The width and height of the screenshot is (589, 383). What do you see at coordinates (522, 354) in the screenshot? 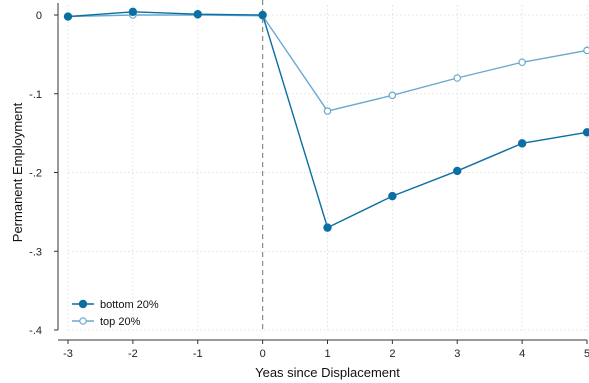
I see `x-tick-label-7: 4` at bounding box center [522, 354].